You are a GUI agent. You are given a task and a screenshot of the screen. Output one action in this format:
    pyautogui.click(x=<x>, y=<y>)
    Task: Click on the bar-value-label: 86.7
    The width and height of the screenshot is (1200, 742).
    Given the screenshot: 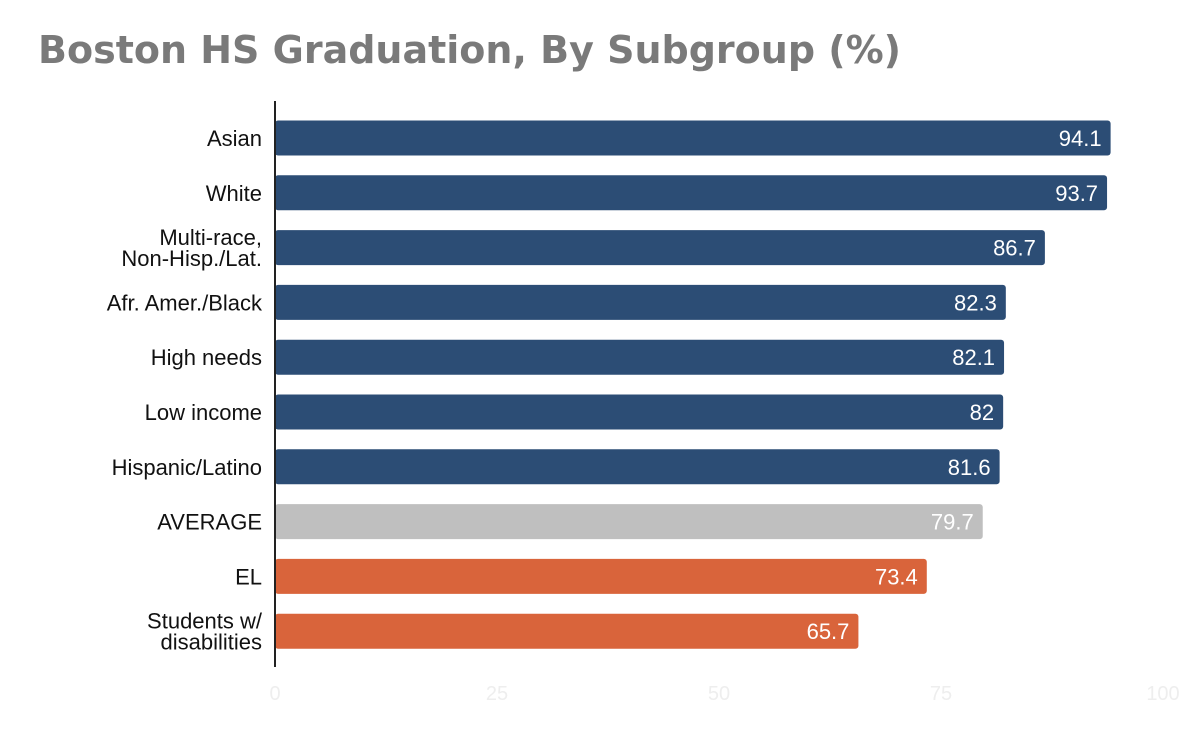 What is the action you would take?
    pyautogui.click(x=1014, y=248)
    